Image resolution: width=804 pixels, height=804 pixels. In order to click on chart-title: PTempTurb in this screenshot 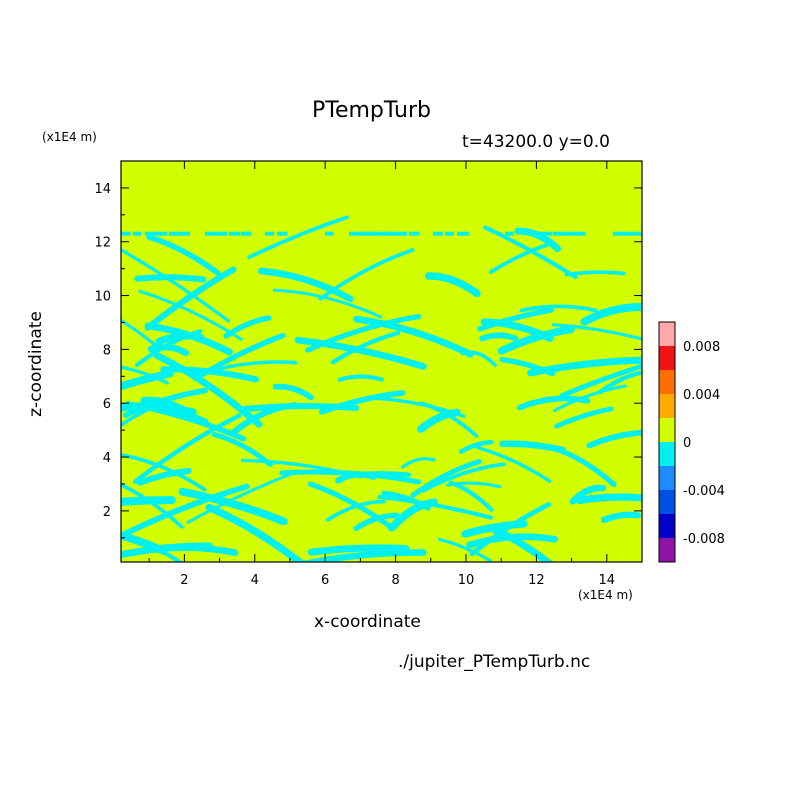, I will do `click(371, 110)`.